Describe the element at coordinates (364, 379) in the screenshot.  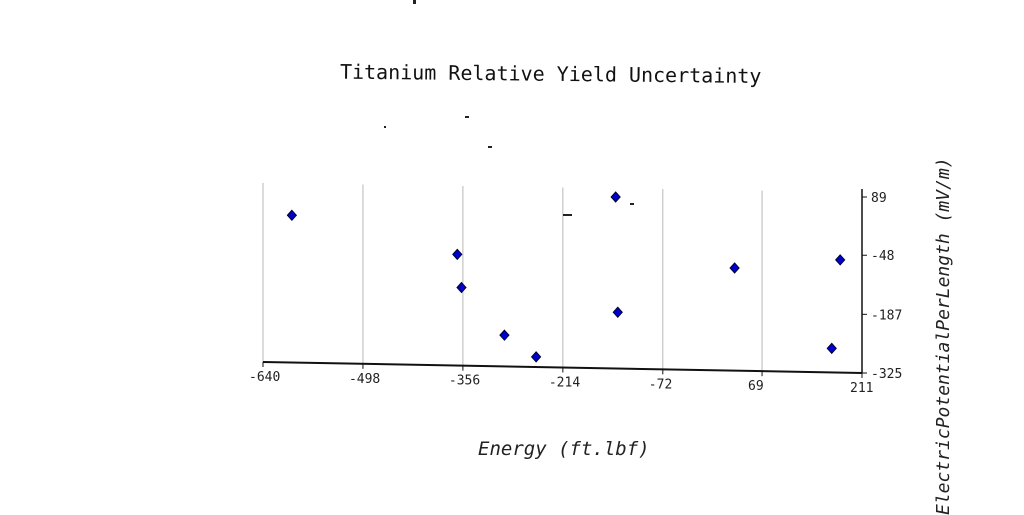
I see `x-tick-label: -498` at that location.